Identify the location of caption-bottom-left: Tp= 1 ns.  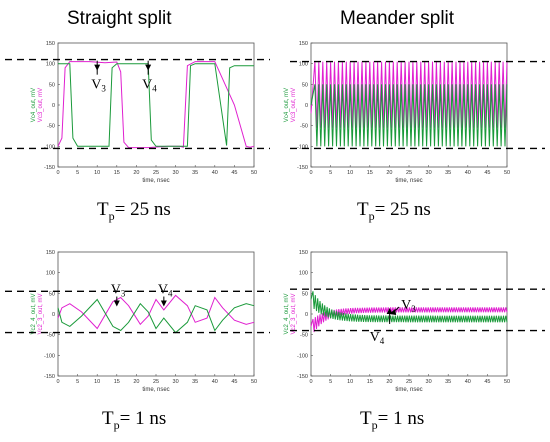
(134, 420).